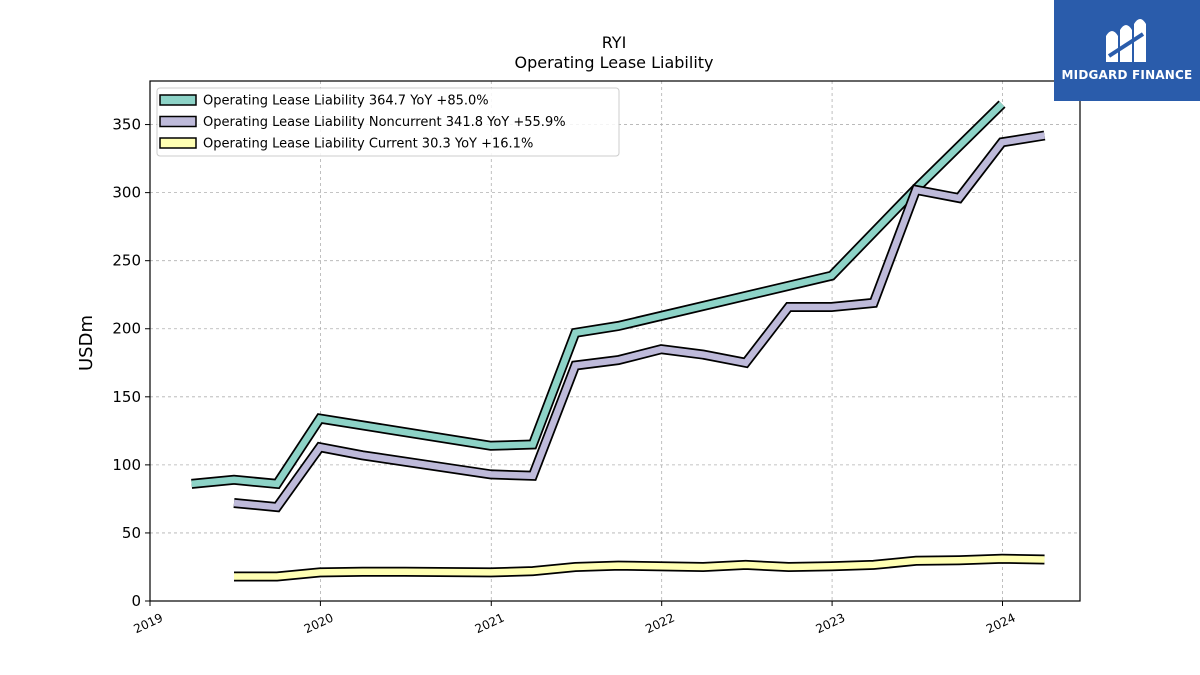  What do you see at coordinates (136, 601) in the screenshot?
I see `y-tick-label: 0` at bounding box center [136, 601].